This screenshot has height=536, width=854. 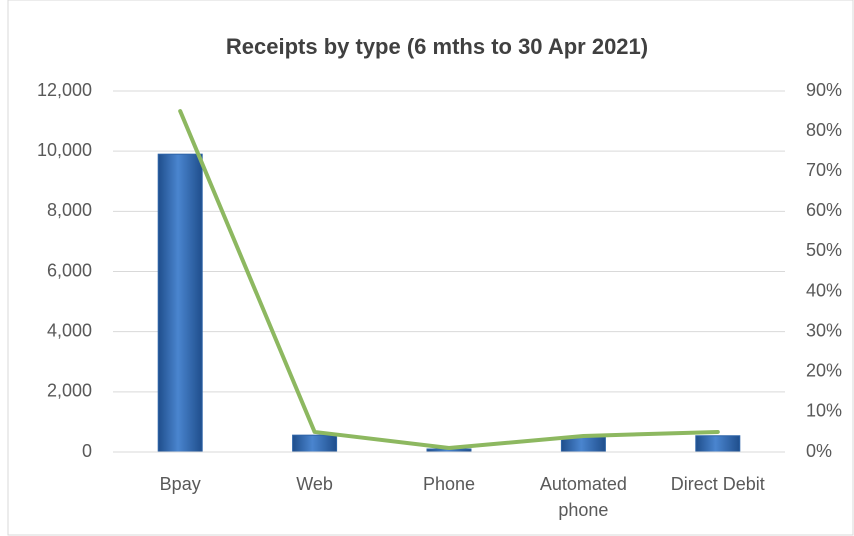 What do you see at coordinates (819, 451) in the screenshot?
I see `y2-tick-label: 0%` at bounding box center [819, 451].